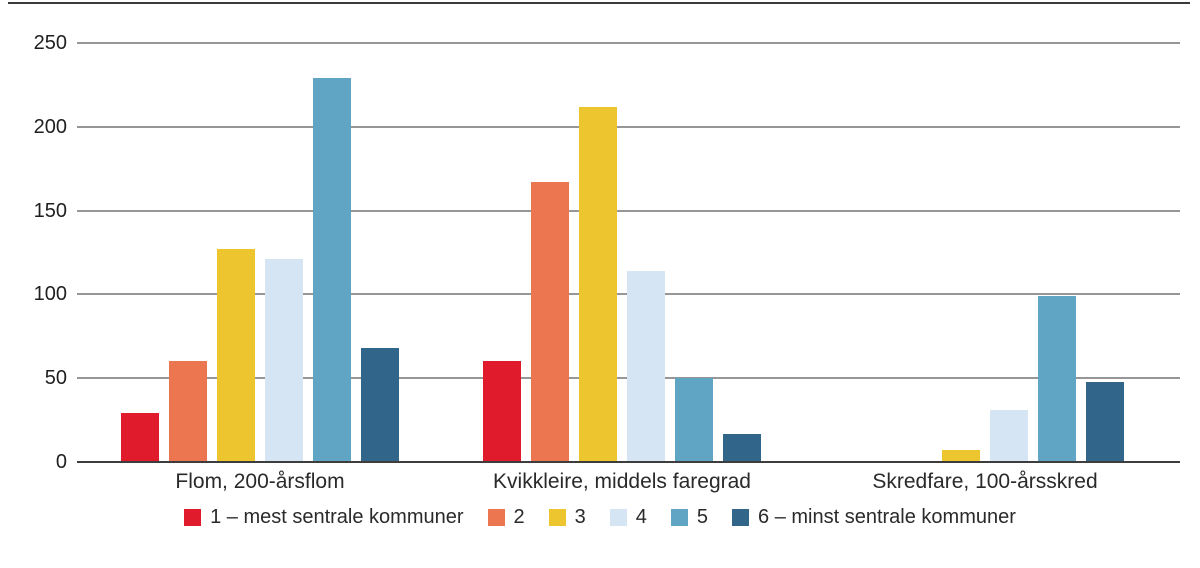 Image resolution: width=1200 pixels, height=568 pixels. Describe the element at coordinates (1057, 379) in the screenshot. I see `bar-series5-cat3` at that location.